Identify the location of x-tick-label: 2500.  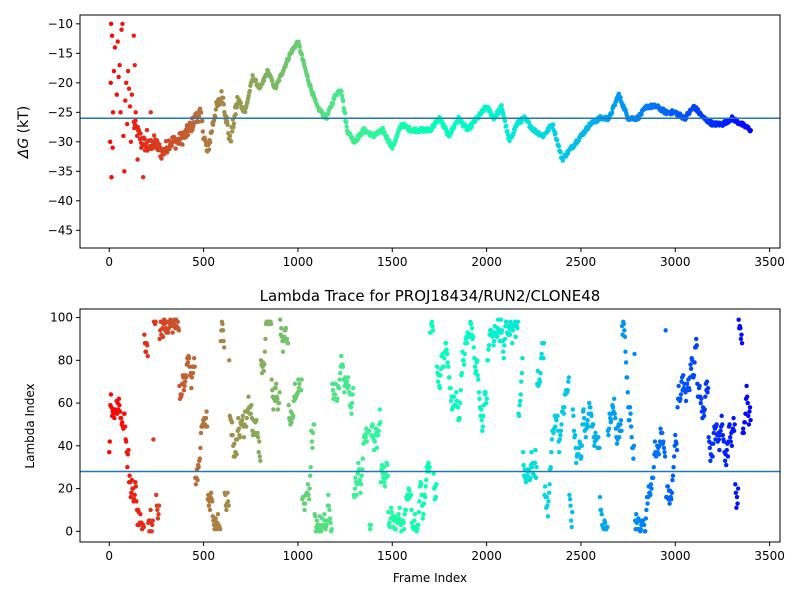
(581, 556).